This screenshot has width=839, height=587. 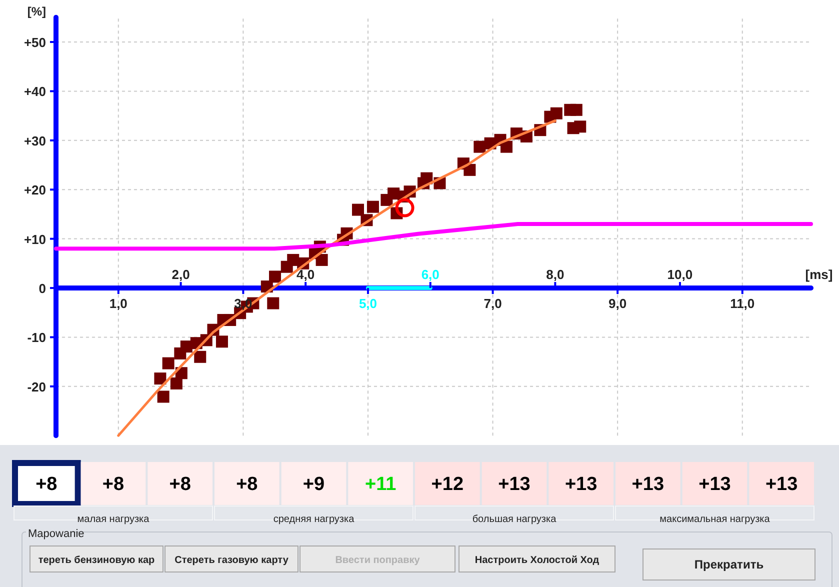 What do you see at coordinates (231, 560) in the screenshot?
I see `text: Стереть газовую карту` at bounding box center [231, 560].